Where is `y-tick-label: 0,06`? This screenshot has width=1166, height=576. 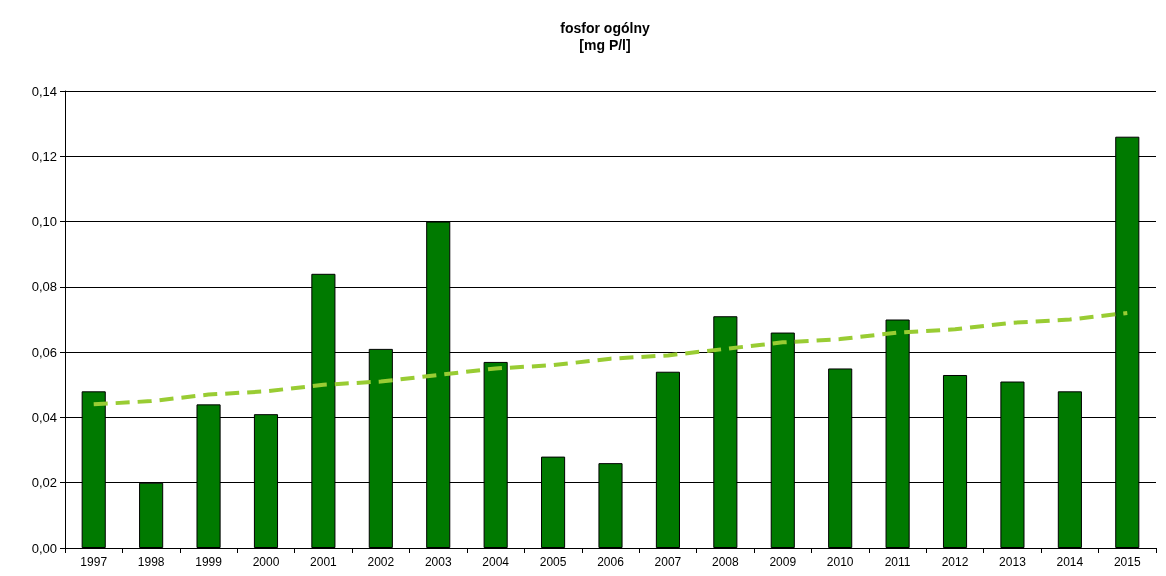 y-tick-label: 0,06 is located at coordinates (44, 352).